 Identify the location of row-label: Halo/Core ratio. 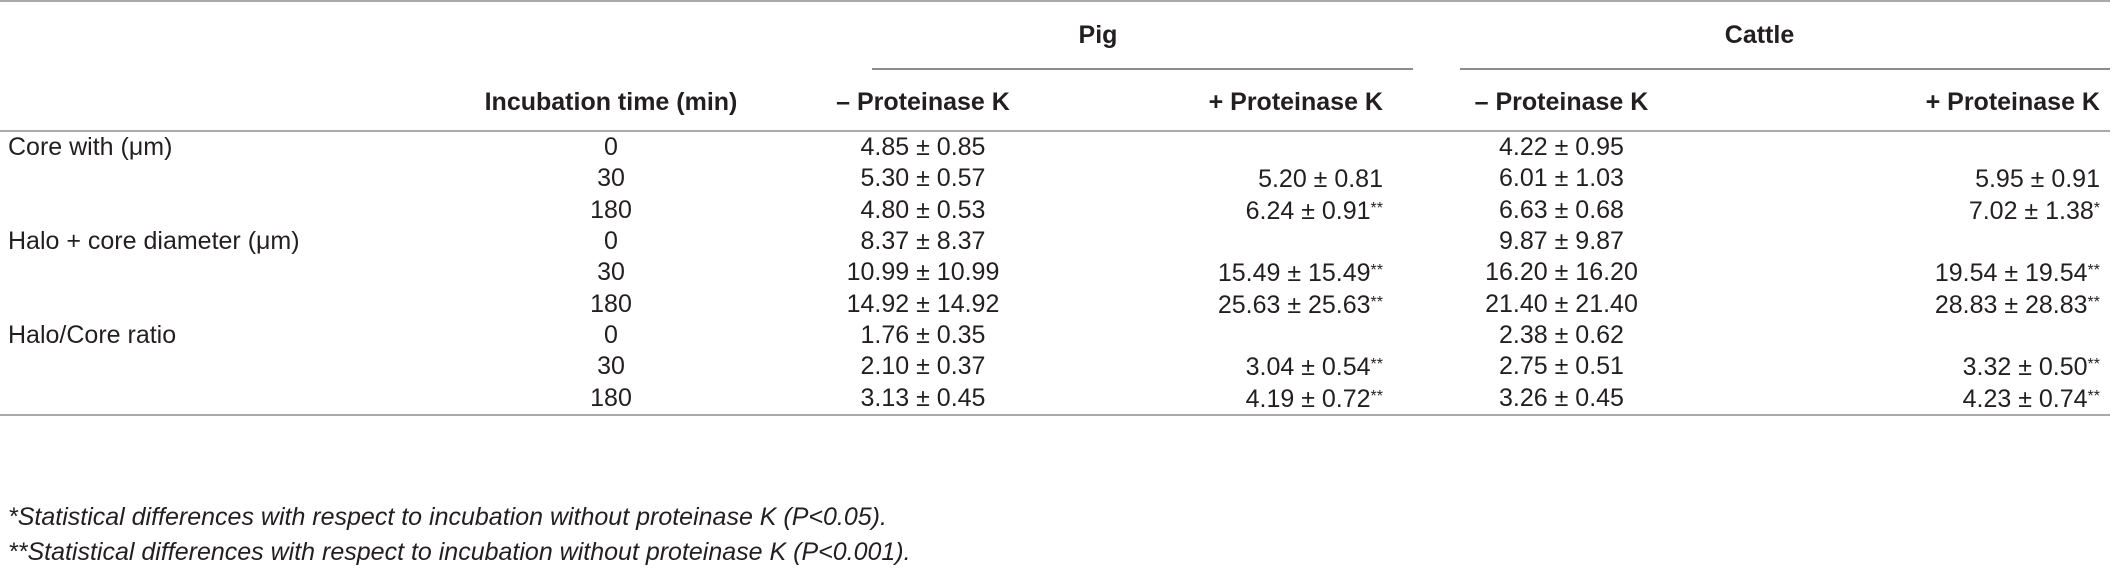
(92, 335).